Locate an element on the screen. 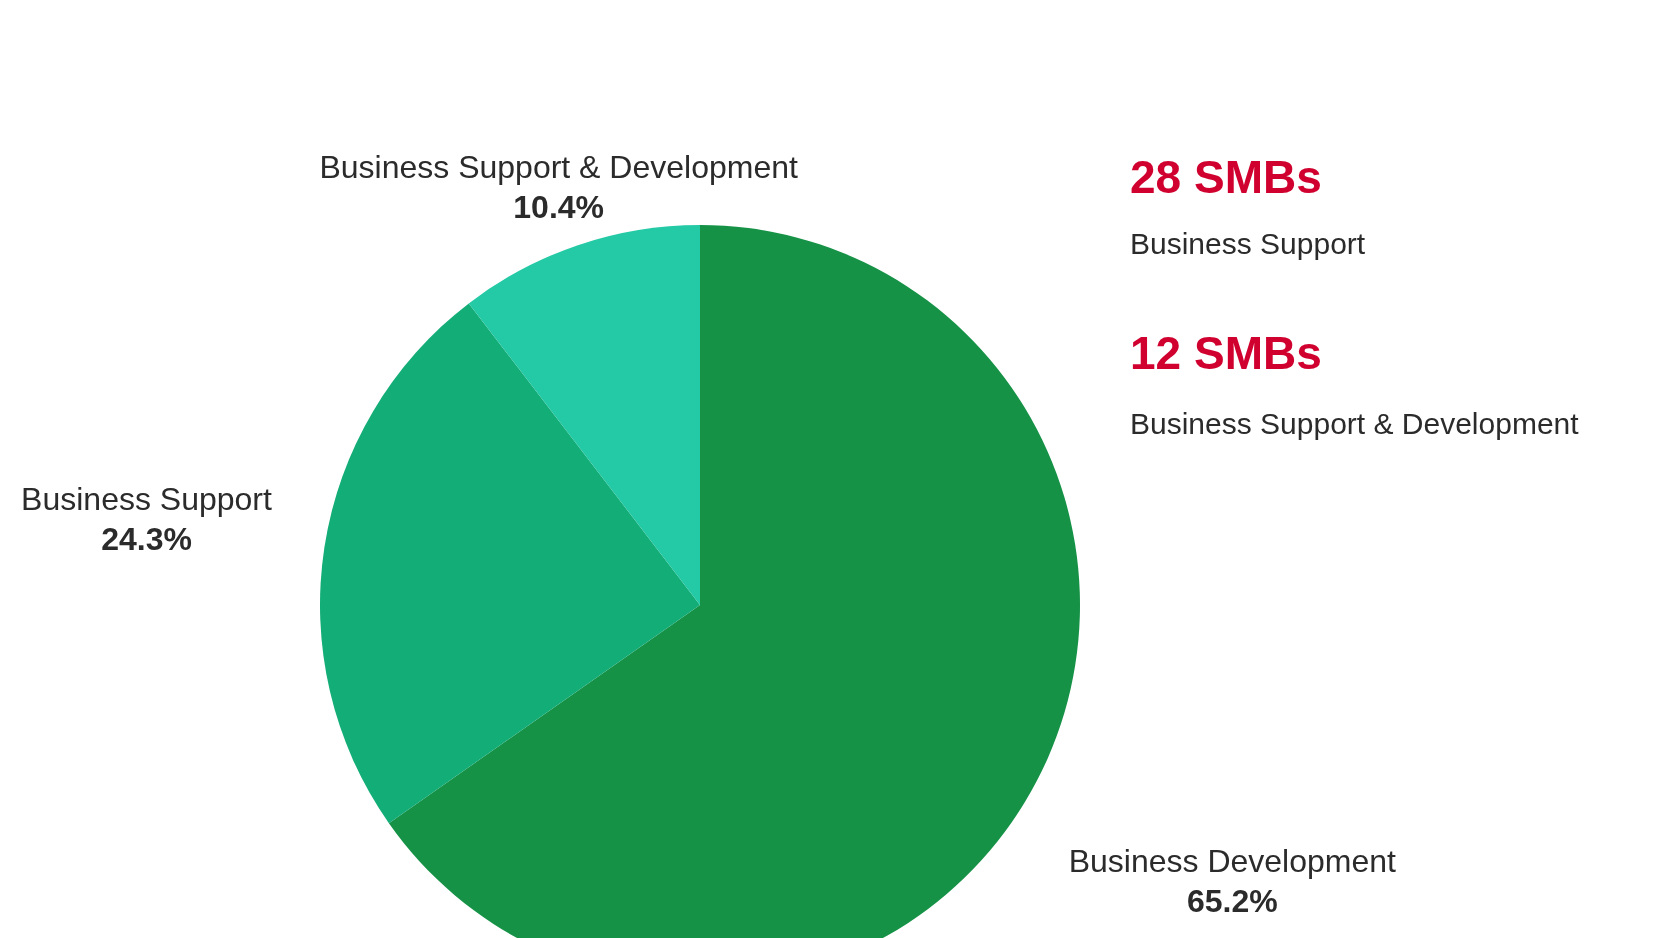 This screenshot has width=1674, height=938. data-label: 65.2% is located at coordinates (1232, 900).